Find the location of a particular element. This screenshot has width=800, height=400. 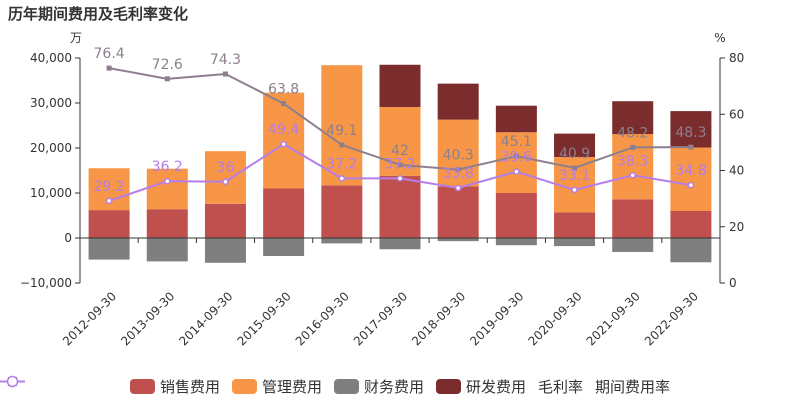

x-axis-tick-label: 2012-09-30 is located at coordinates (89, 318).